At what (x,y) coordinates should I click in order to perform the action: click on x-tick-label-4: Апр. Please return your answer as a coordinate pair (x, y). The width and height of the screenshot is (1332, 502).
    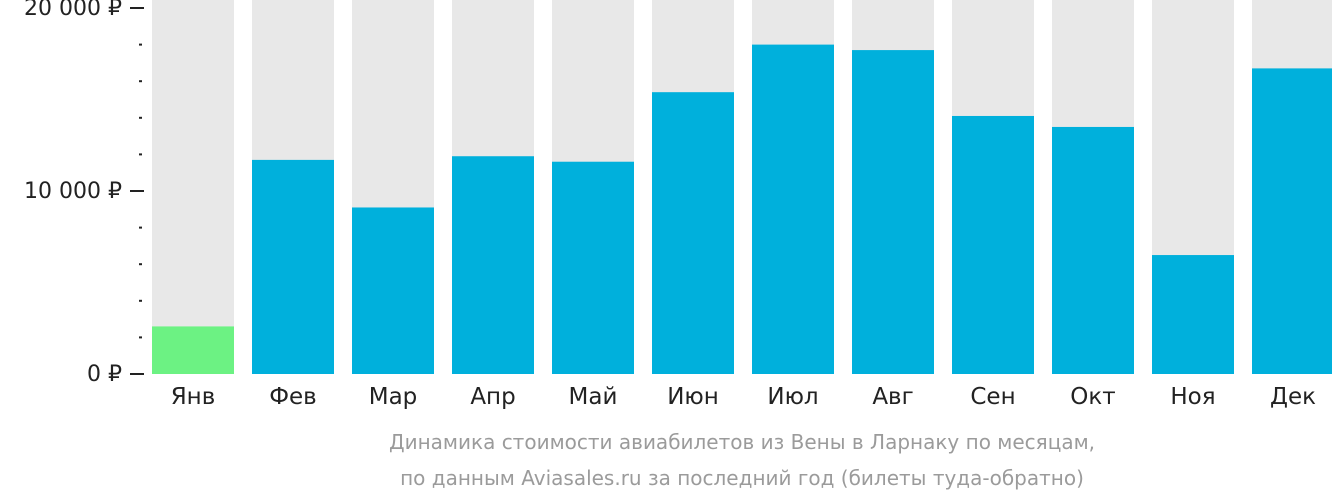
    Looking at the image, I should click on (492, 397).